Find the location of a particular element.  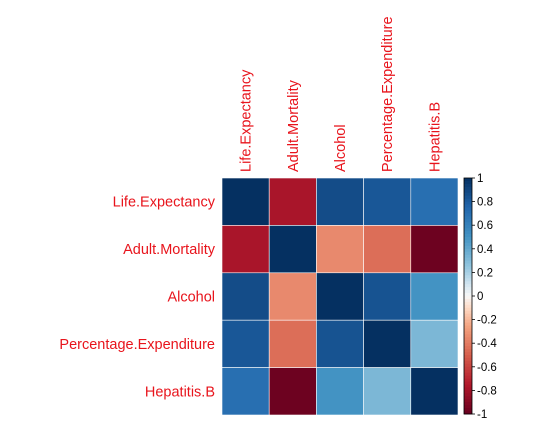

color-legend is located at coordinates (468, 296).